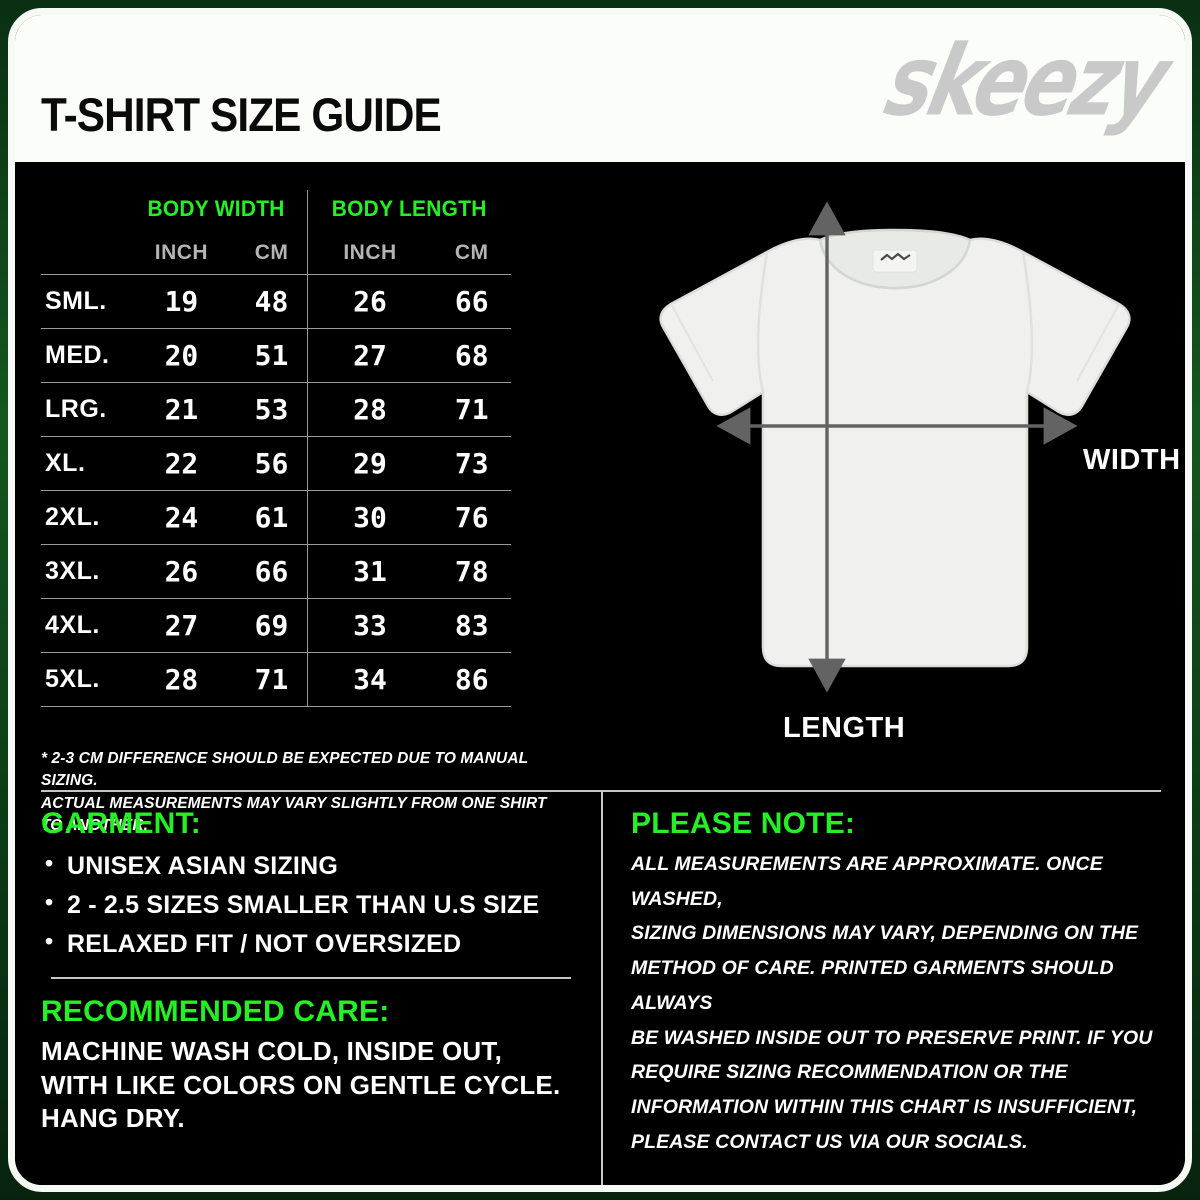 Image resolution: width=1200 pixels, height=1200 pixels. I want to click on row-size-label: 5XL., so click(84, 679).